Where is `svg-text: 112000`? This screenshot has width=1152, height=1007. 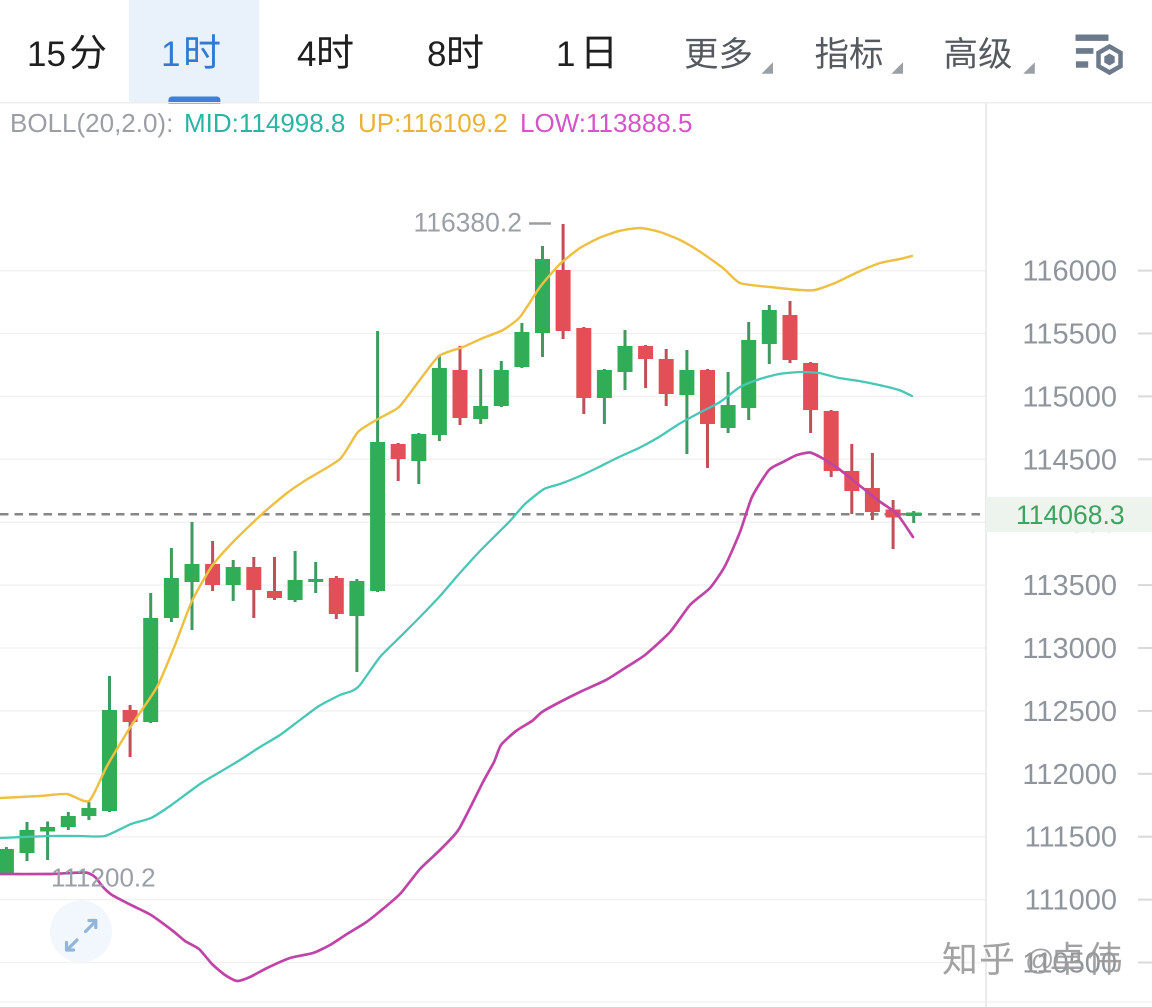
svg-text: 112000 is located at coordinates (1069, 775).